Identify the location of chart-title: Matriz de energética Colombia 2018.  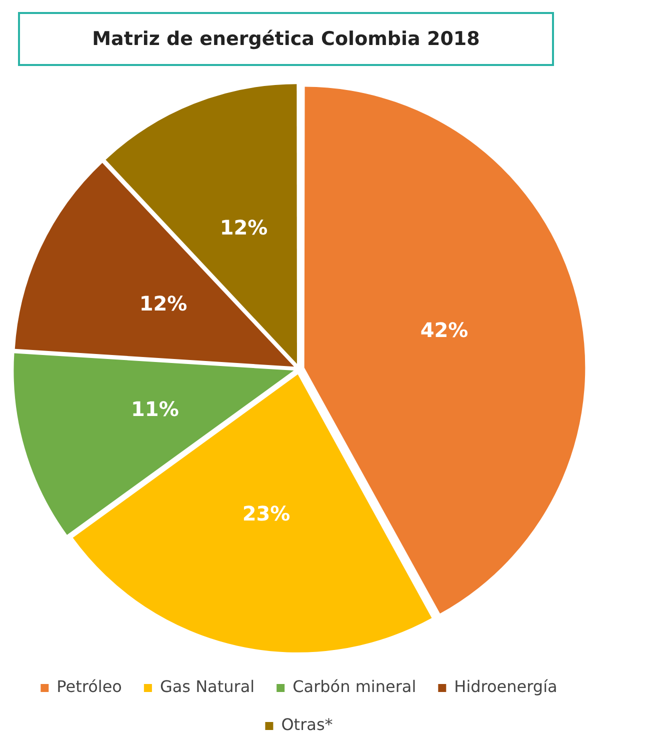
(286, 39).